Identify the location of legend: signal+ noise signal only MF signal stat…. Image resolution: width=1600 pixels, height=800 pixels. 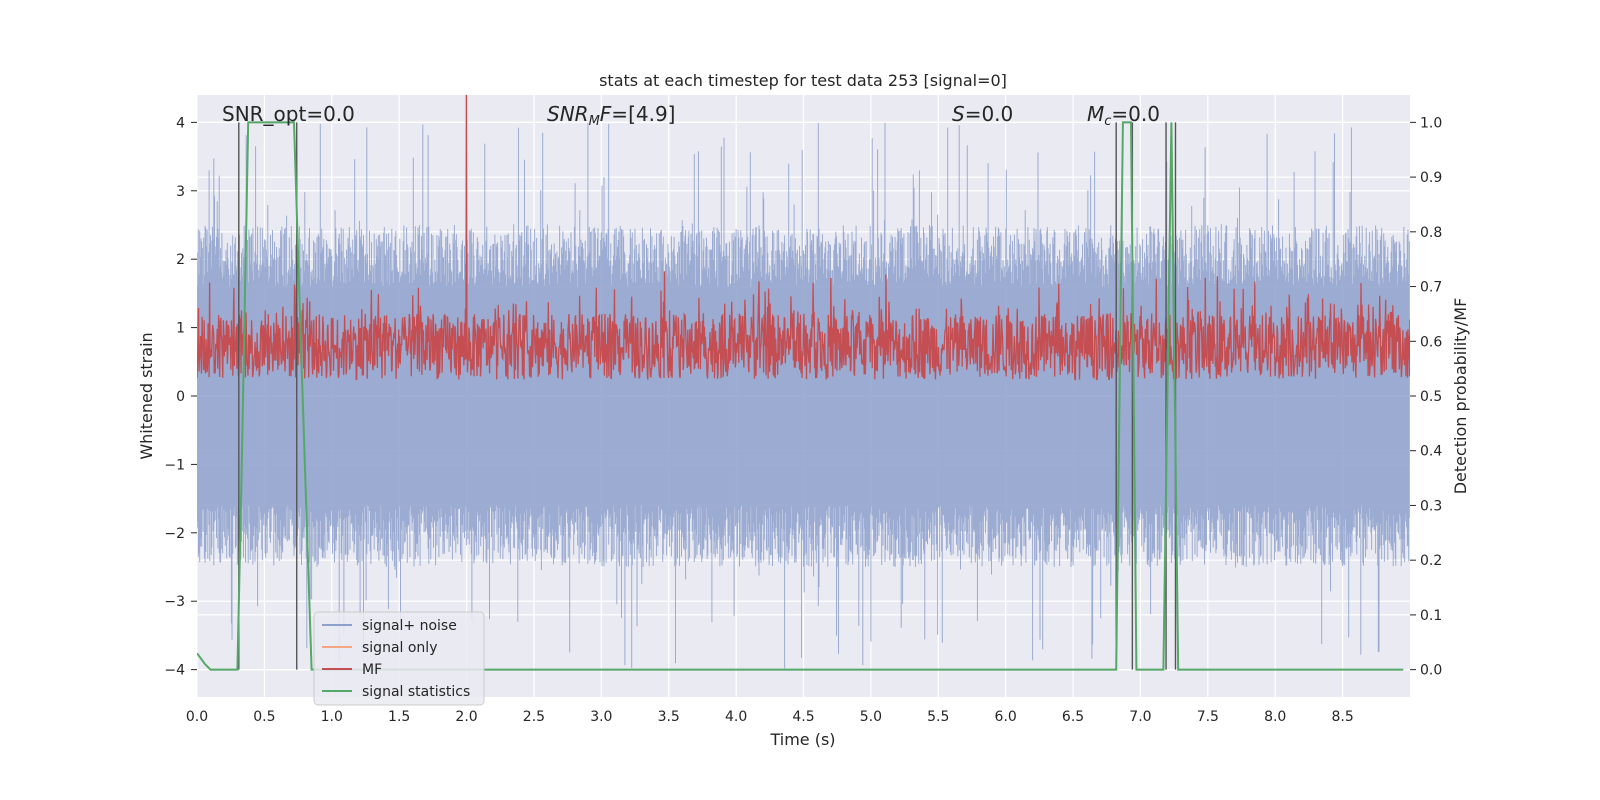
(399, 658).